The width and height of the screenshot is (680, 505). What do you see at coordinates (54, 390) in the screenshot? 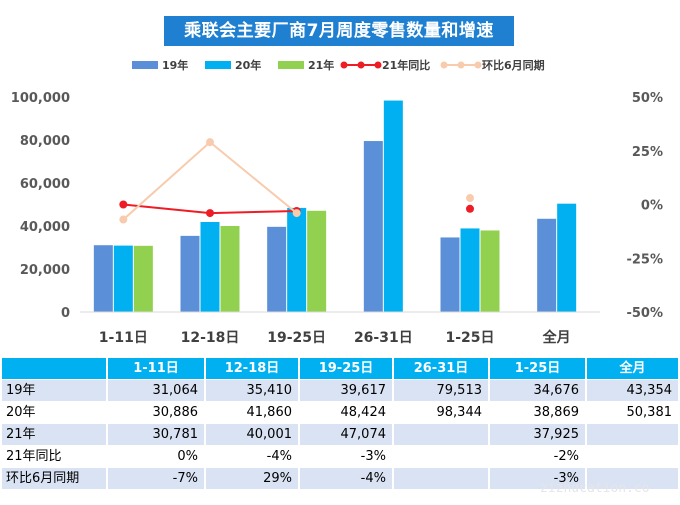
I see `table-row-label: 19年` at bounding box center [54, 390].